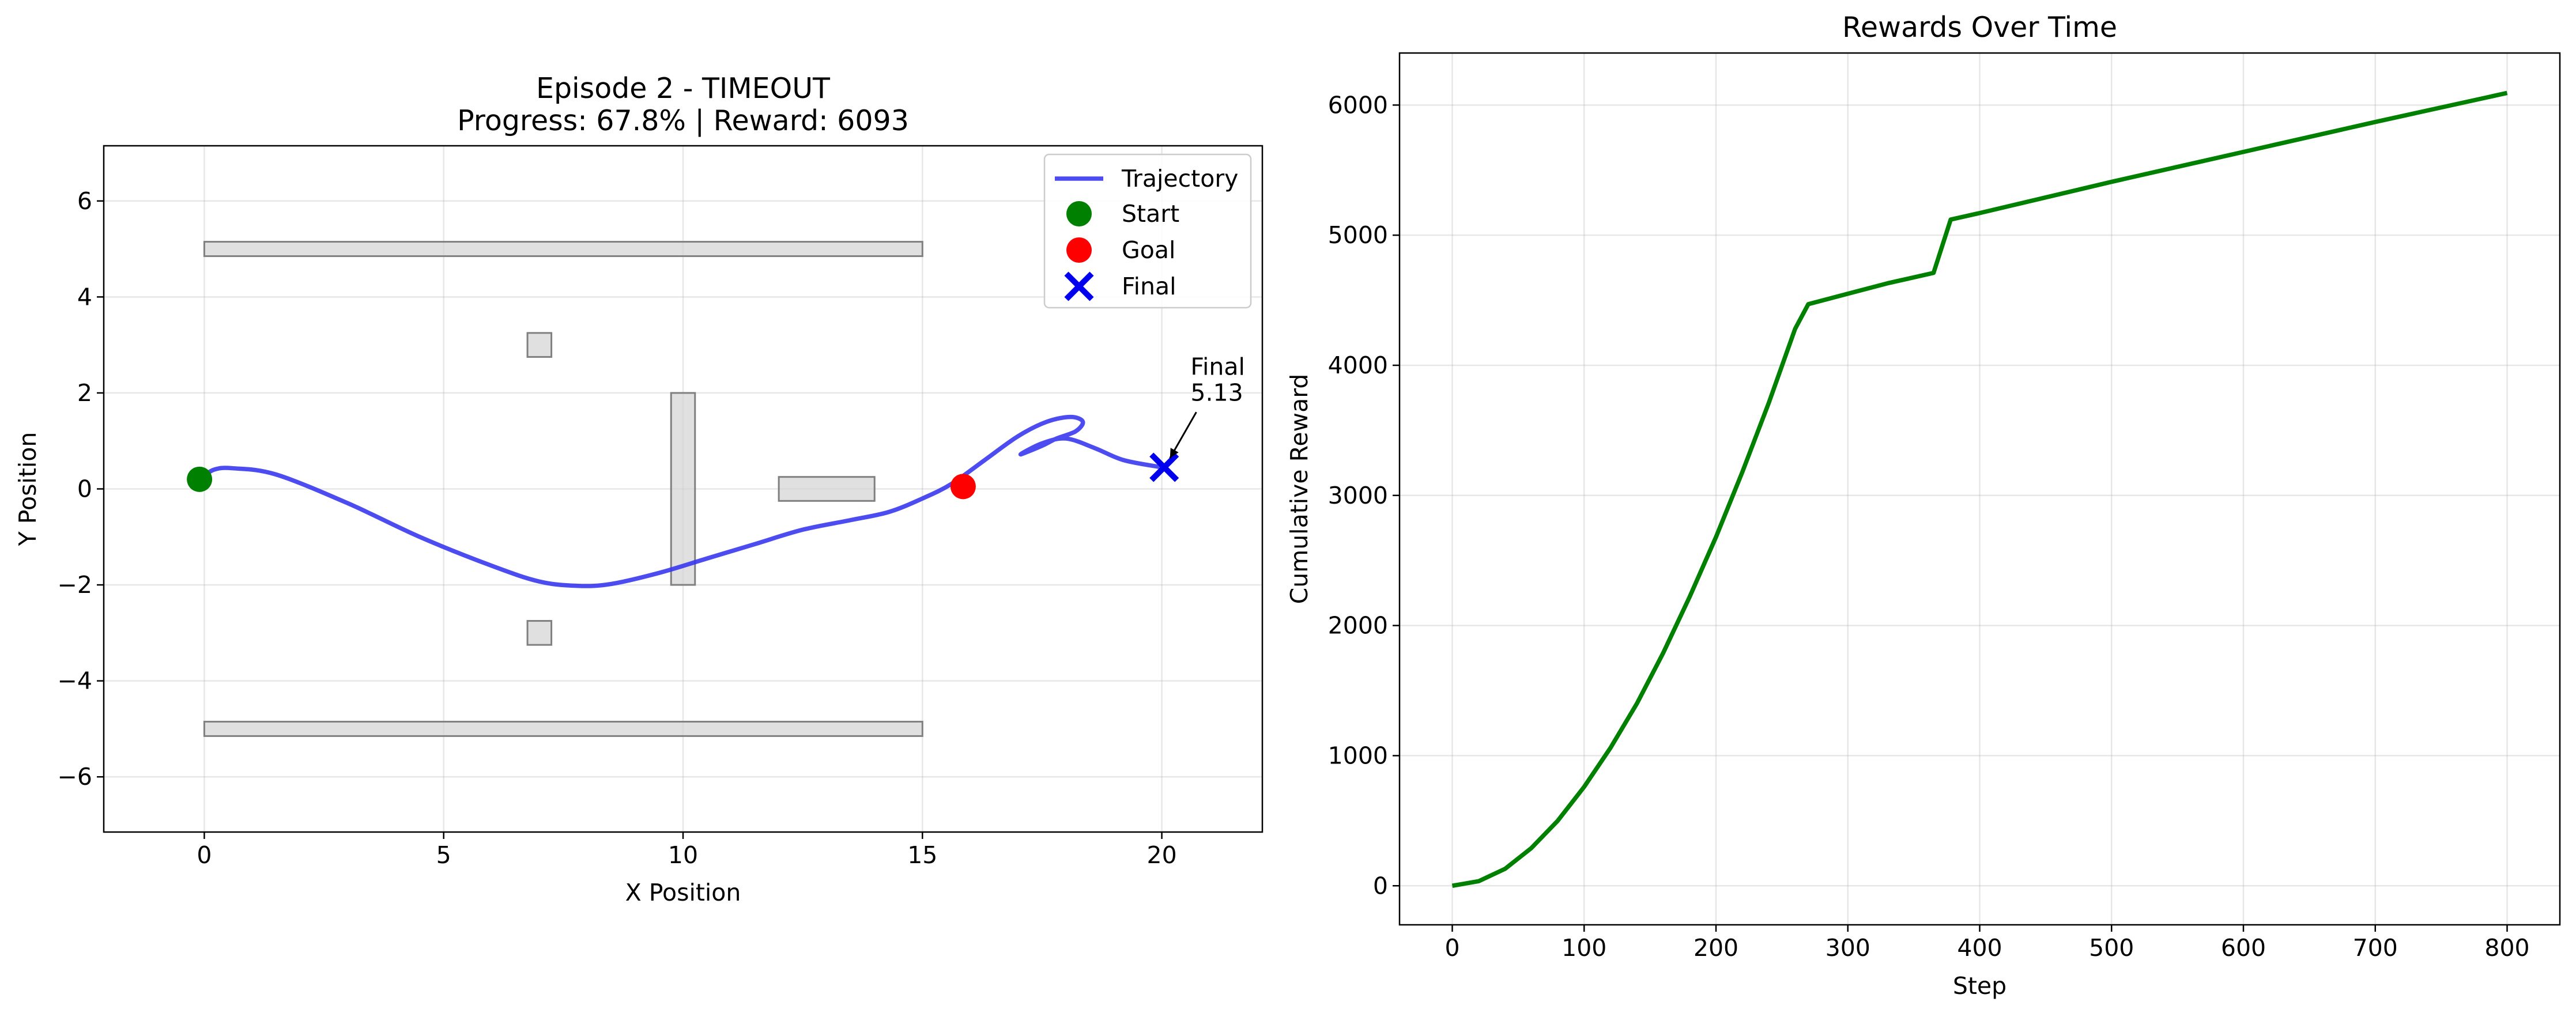 This screenshot has width=2576, height=1017. What do you see at coordinates (922, 855) in the screenshot?
I see `trajectory-x-tick-label-3: 15` at bounding box center [922, 855].